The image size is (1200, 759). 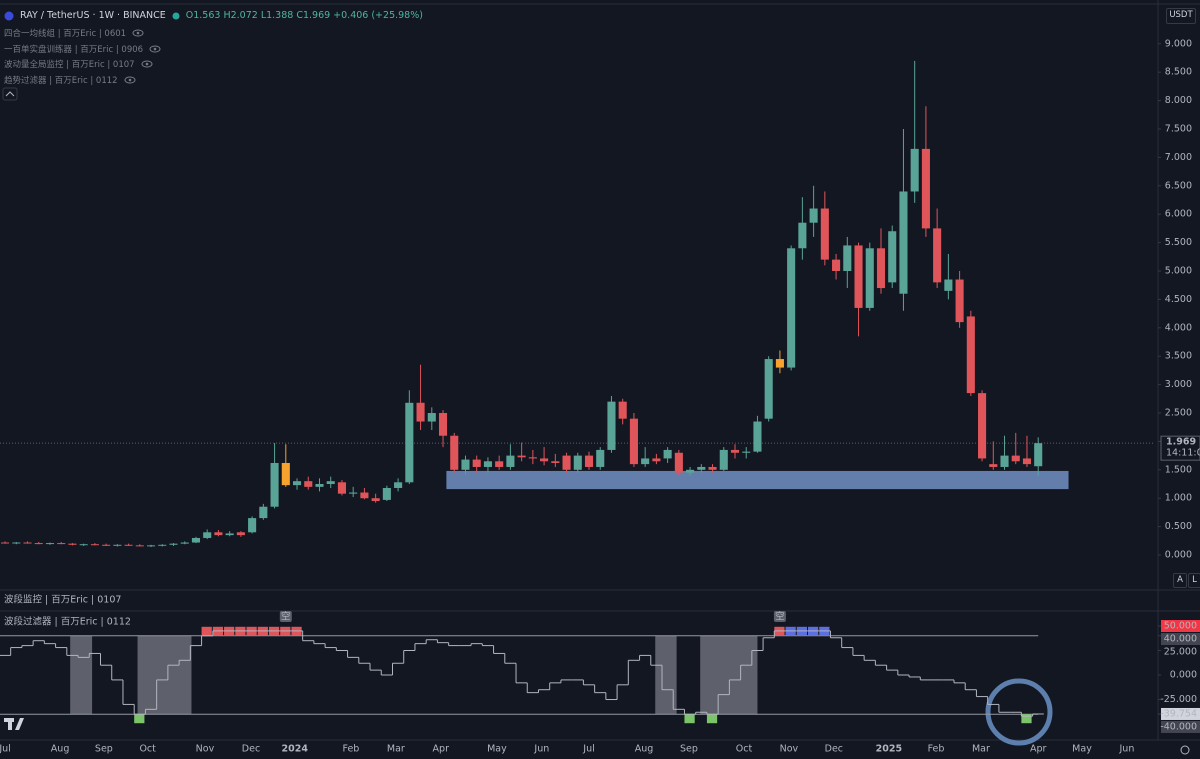 What do you see at coordinates (1178, 242) in the screenshot?
I see `y-tick-label: 5.500` at bounding box center [1178, 242].